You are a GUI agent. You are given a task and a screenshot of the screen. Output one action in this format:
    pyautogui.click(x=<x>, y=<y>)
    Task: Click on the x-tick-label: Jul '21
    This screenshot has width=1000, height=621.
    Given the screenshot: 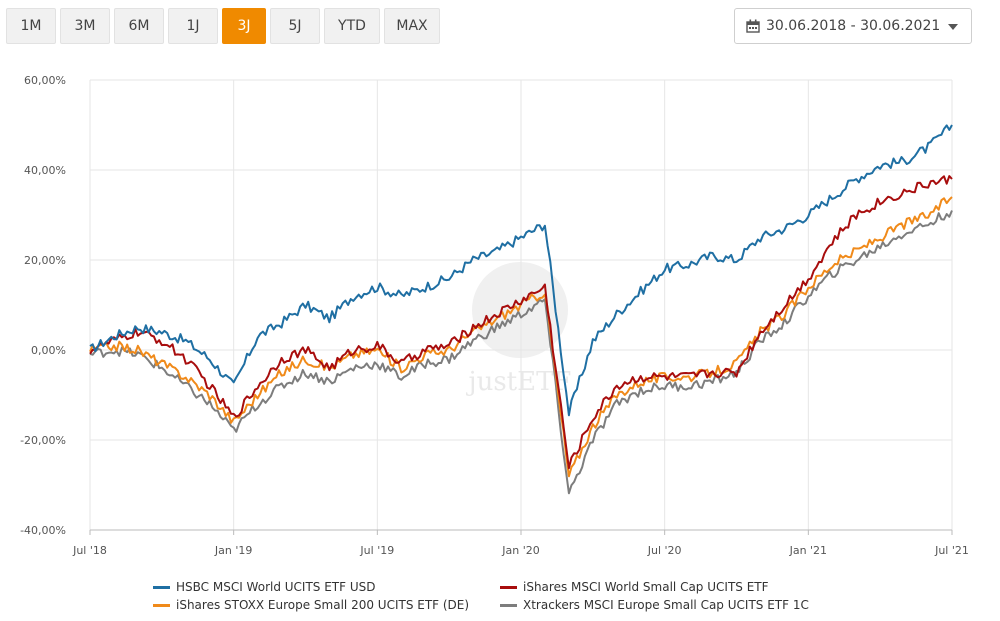 What is the action you would take?
    pyautogui.click(x=951, y=550)
    